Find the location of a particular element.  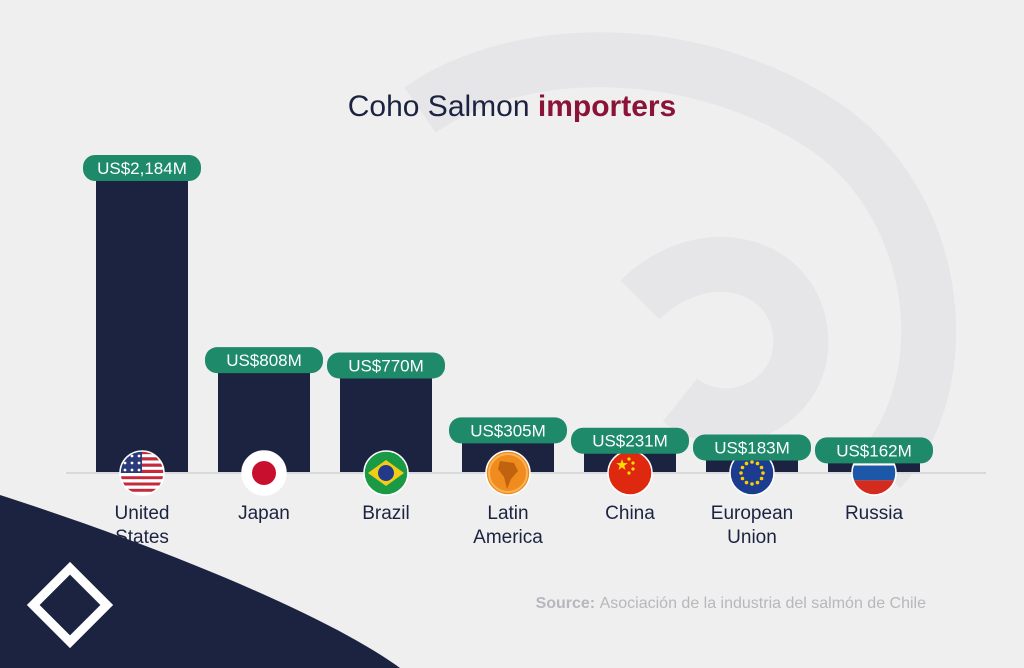

data-label: US$231M is located at coordinates (630, 440).